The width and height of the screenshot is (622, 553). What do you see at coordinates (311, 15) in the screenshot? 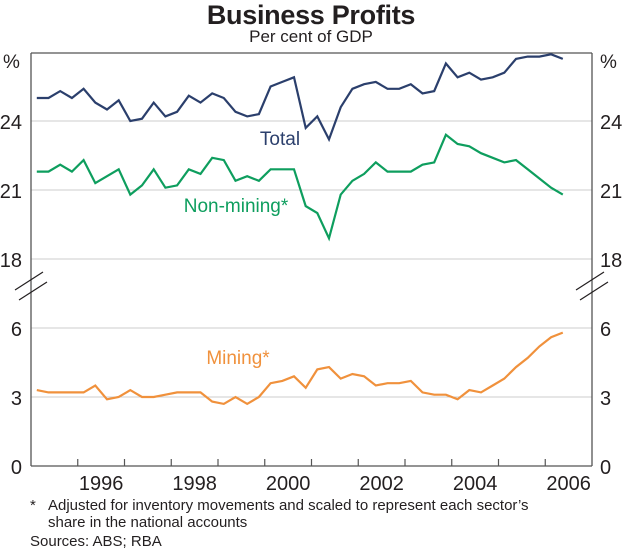
I see `chart-title: Business Profits` at bounding box center [311, 15].